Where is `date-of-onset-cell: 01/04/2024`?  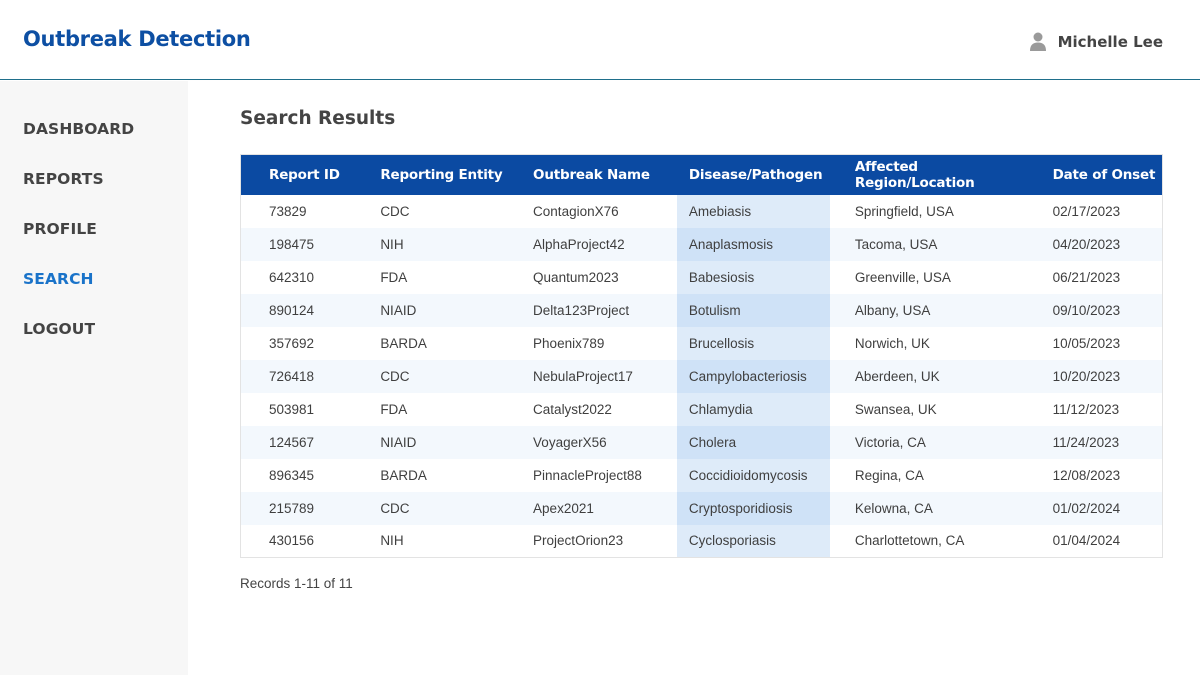
date-of-onset-cell: 01/04/2024 is located at coordinates (1101, 541).